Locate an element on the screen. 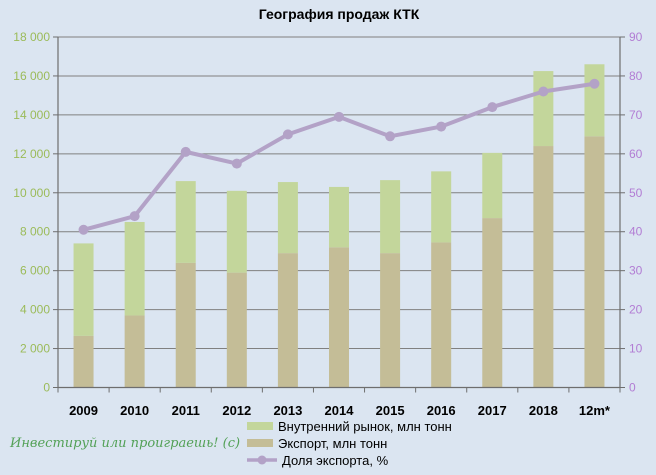 The height and width of the screenshot is (475, 656). watermark: Инвестируй или проиграешь! (с) is located at coordinates (125, 443).